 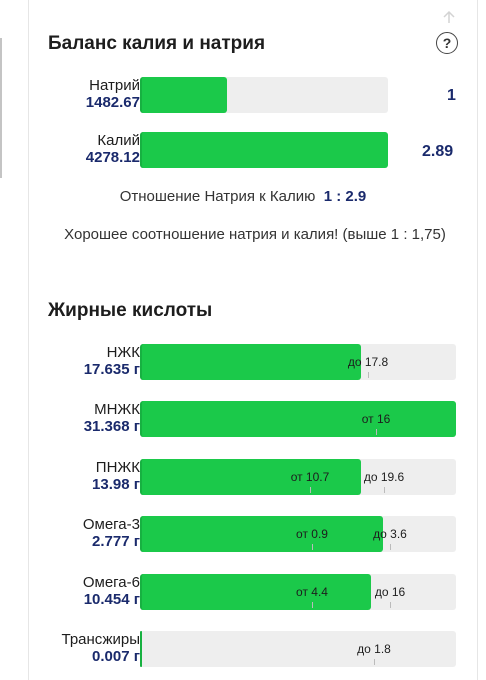 I want to click on left-divider, so click(x=1, y=108).